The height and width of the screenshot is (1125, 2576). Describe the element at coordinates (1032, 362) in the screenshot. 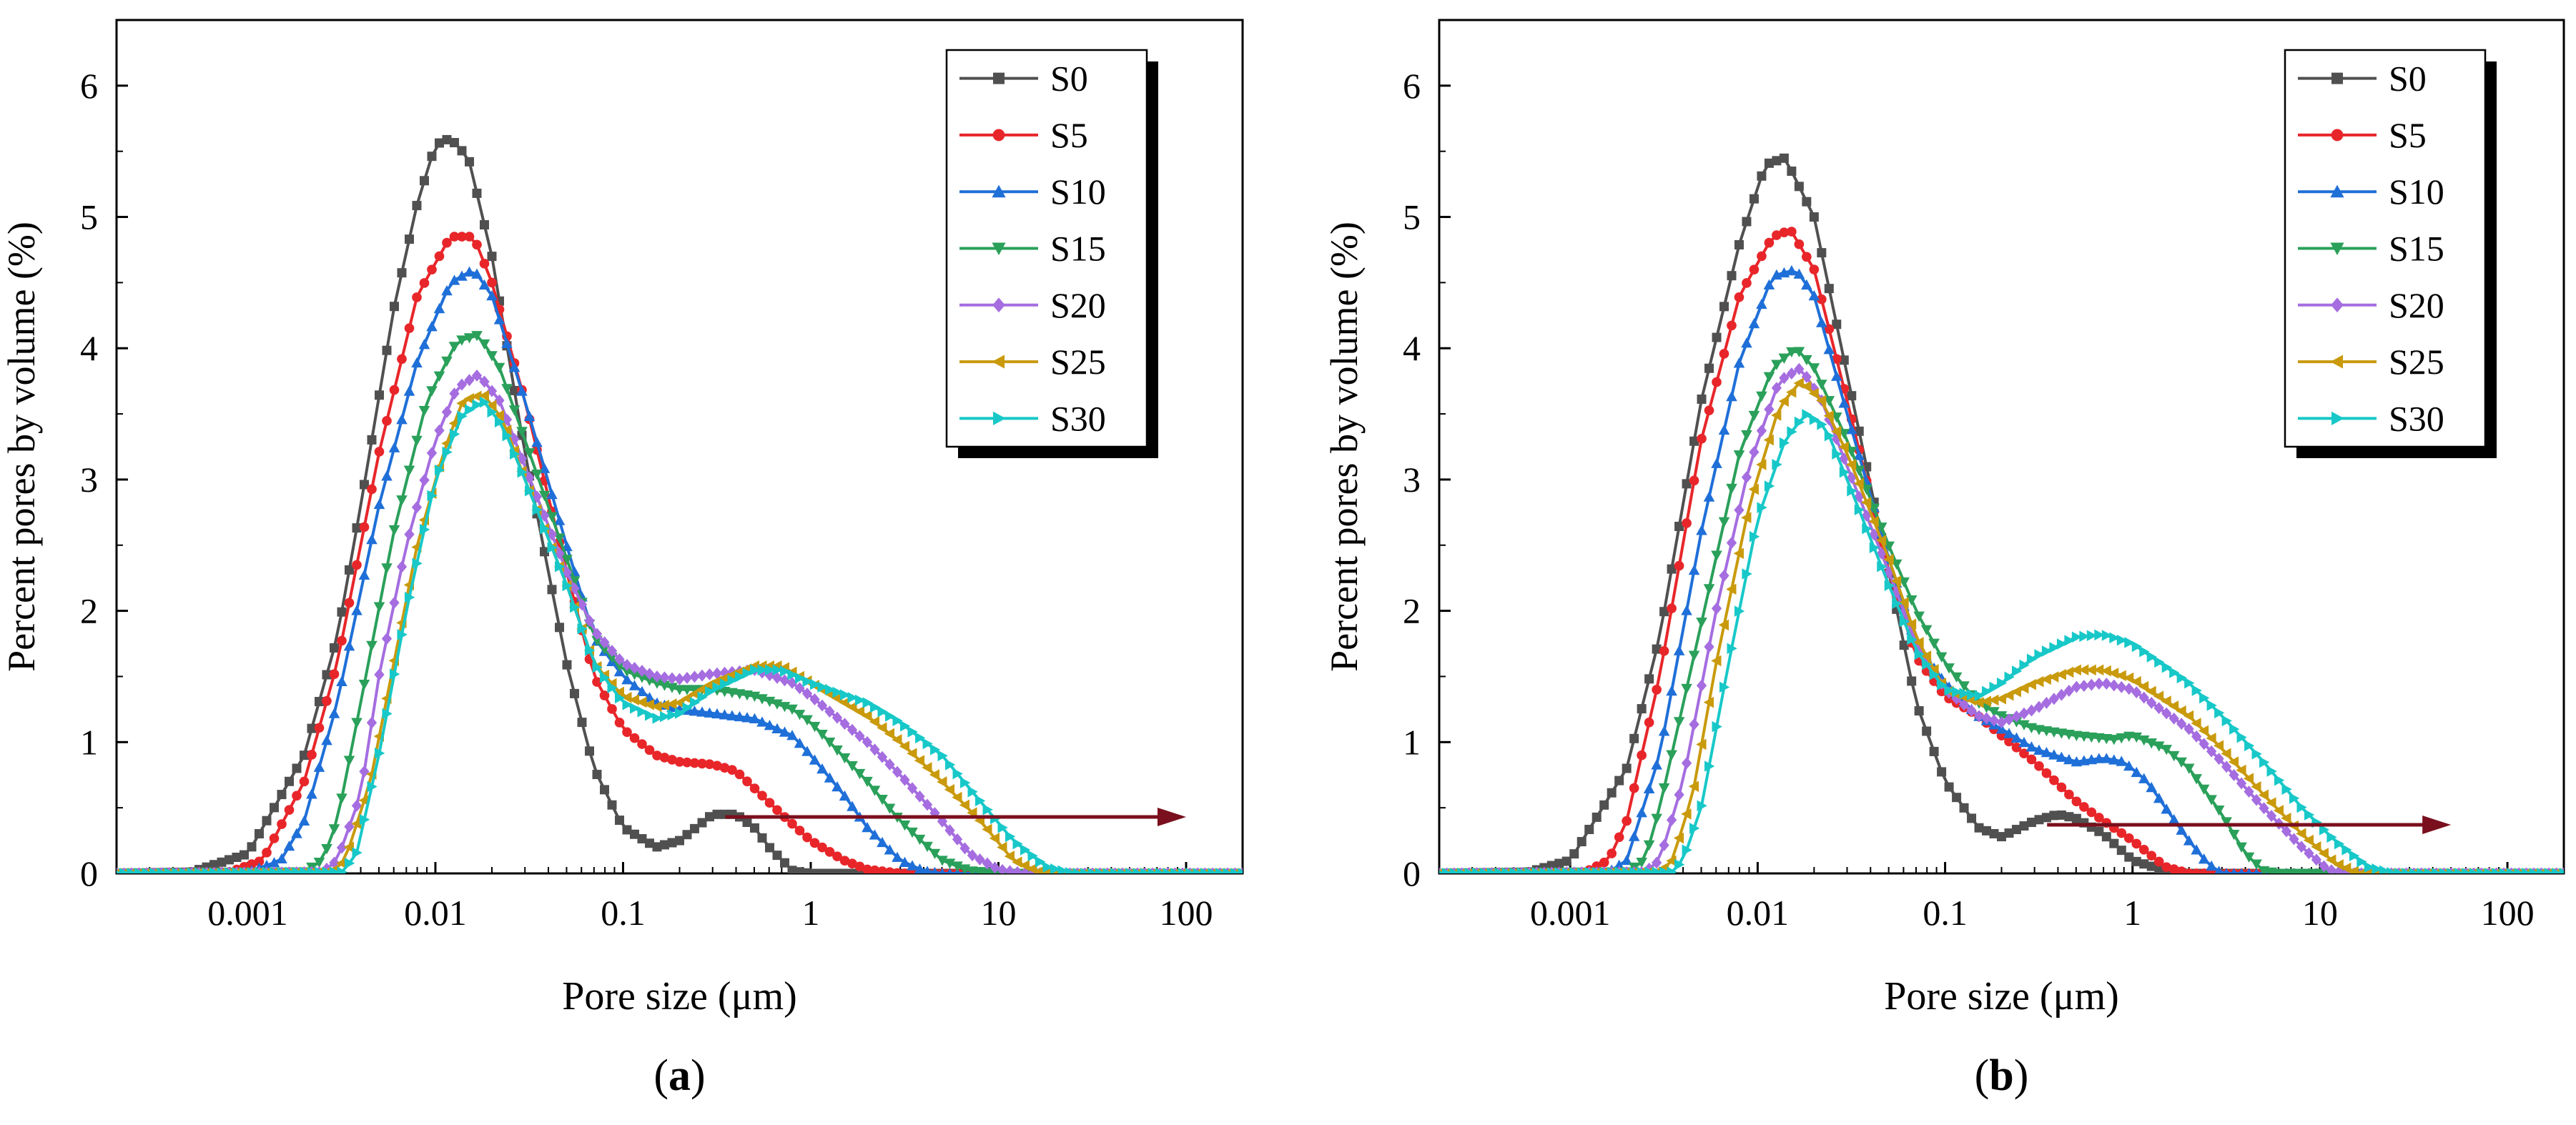

I see `legend-entry-S25: S25` at that location.